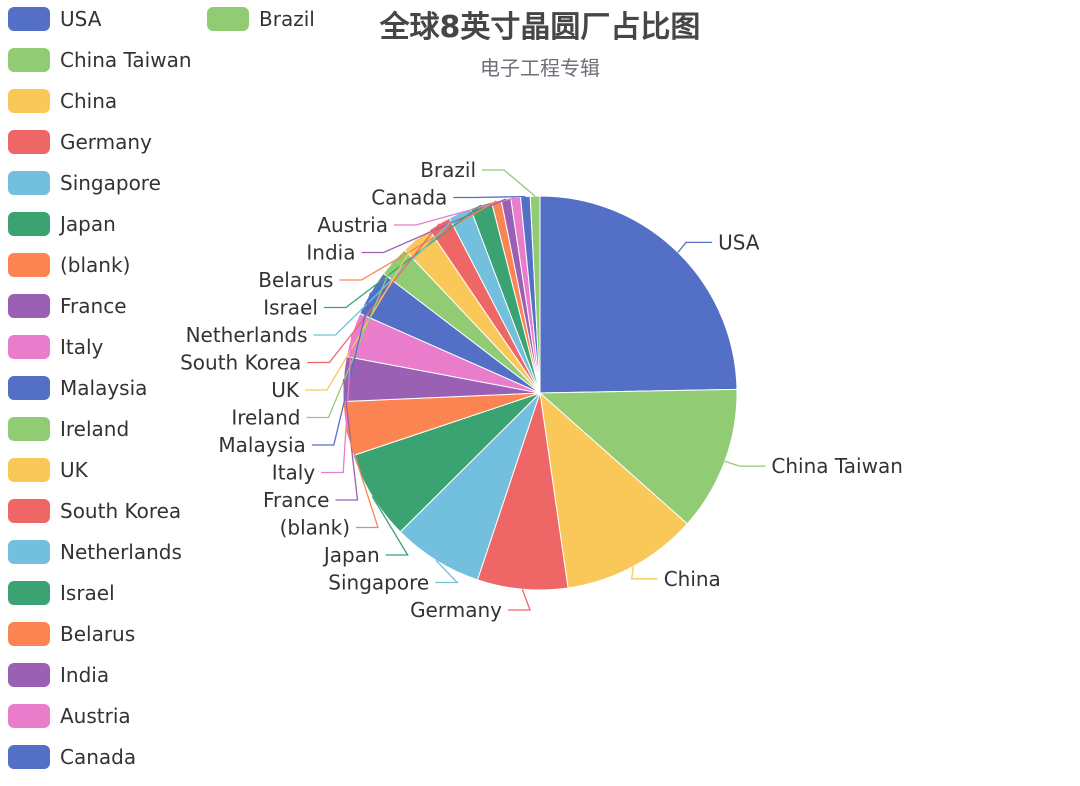 The width and height of the screenshot is (1080, 786). I want to click on legend-item-israel: Israel, so click(61, 593).